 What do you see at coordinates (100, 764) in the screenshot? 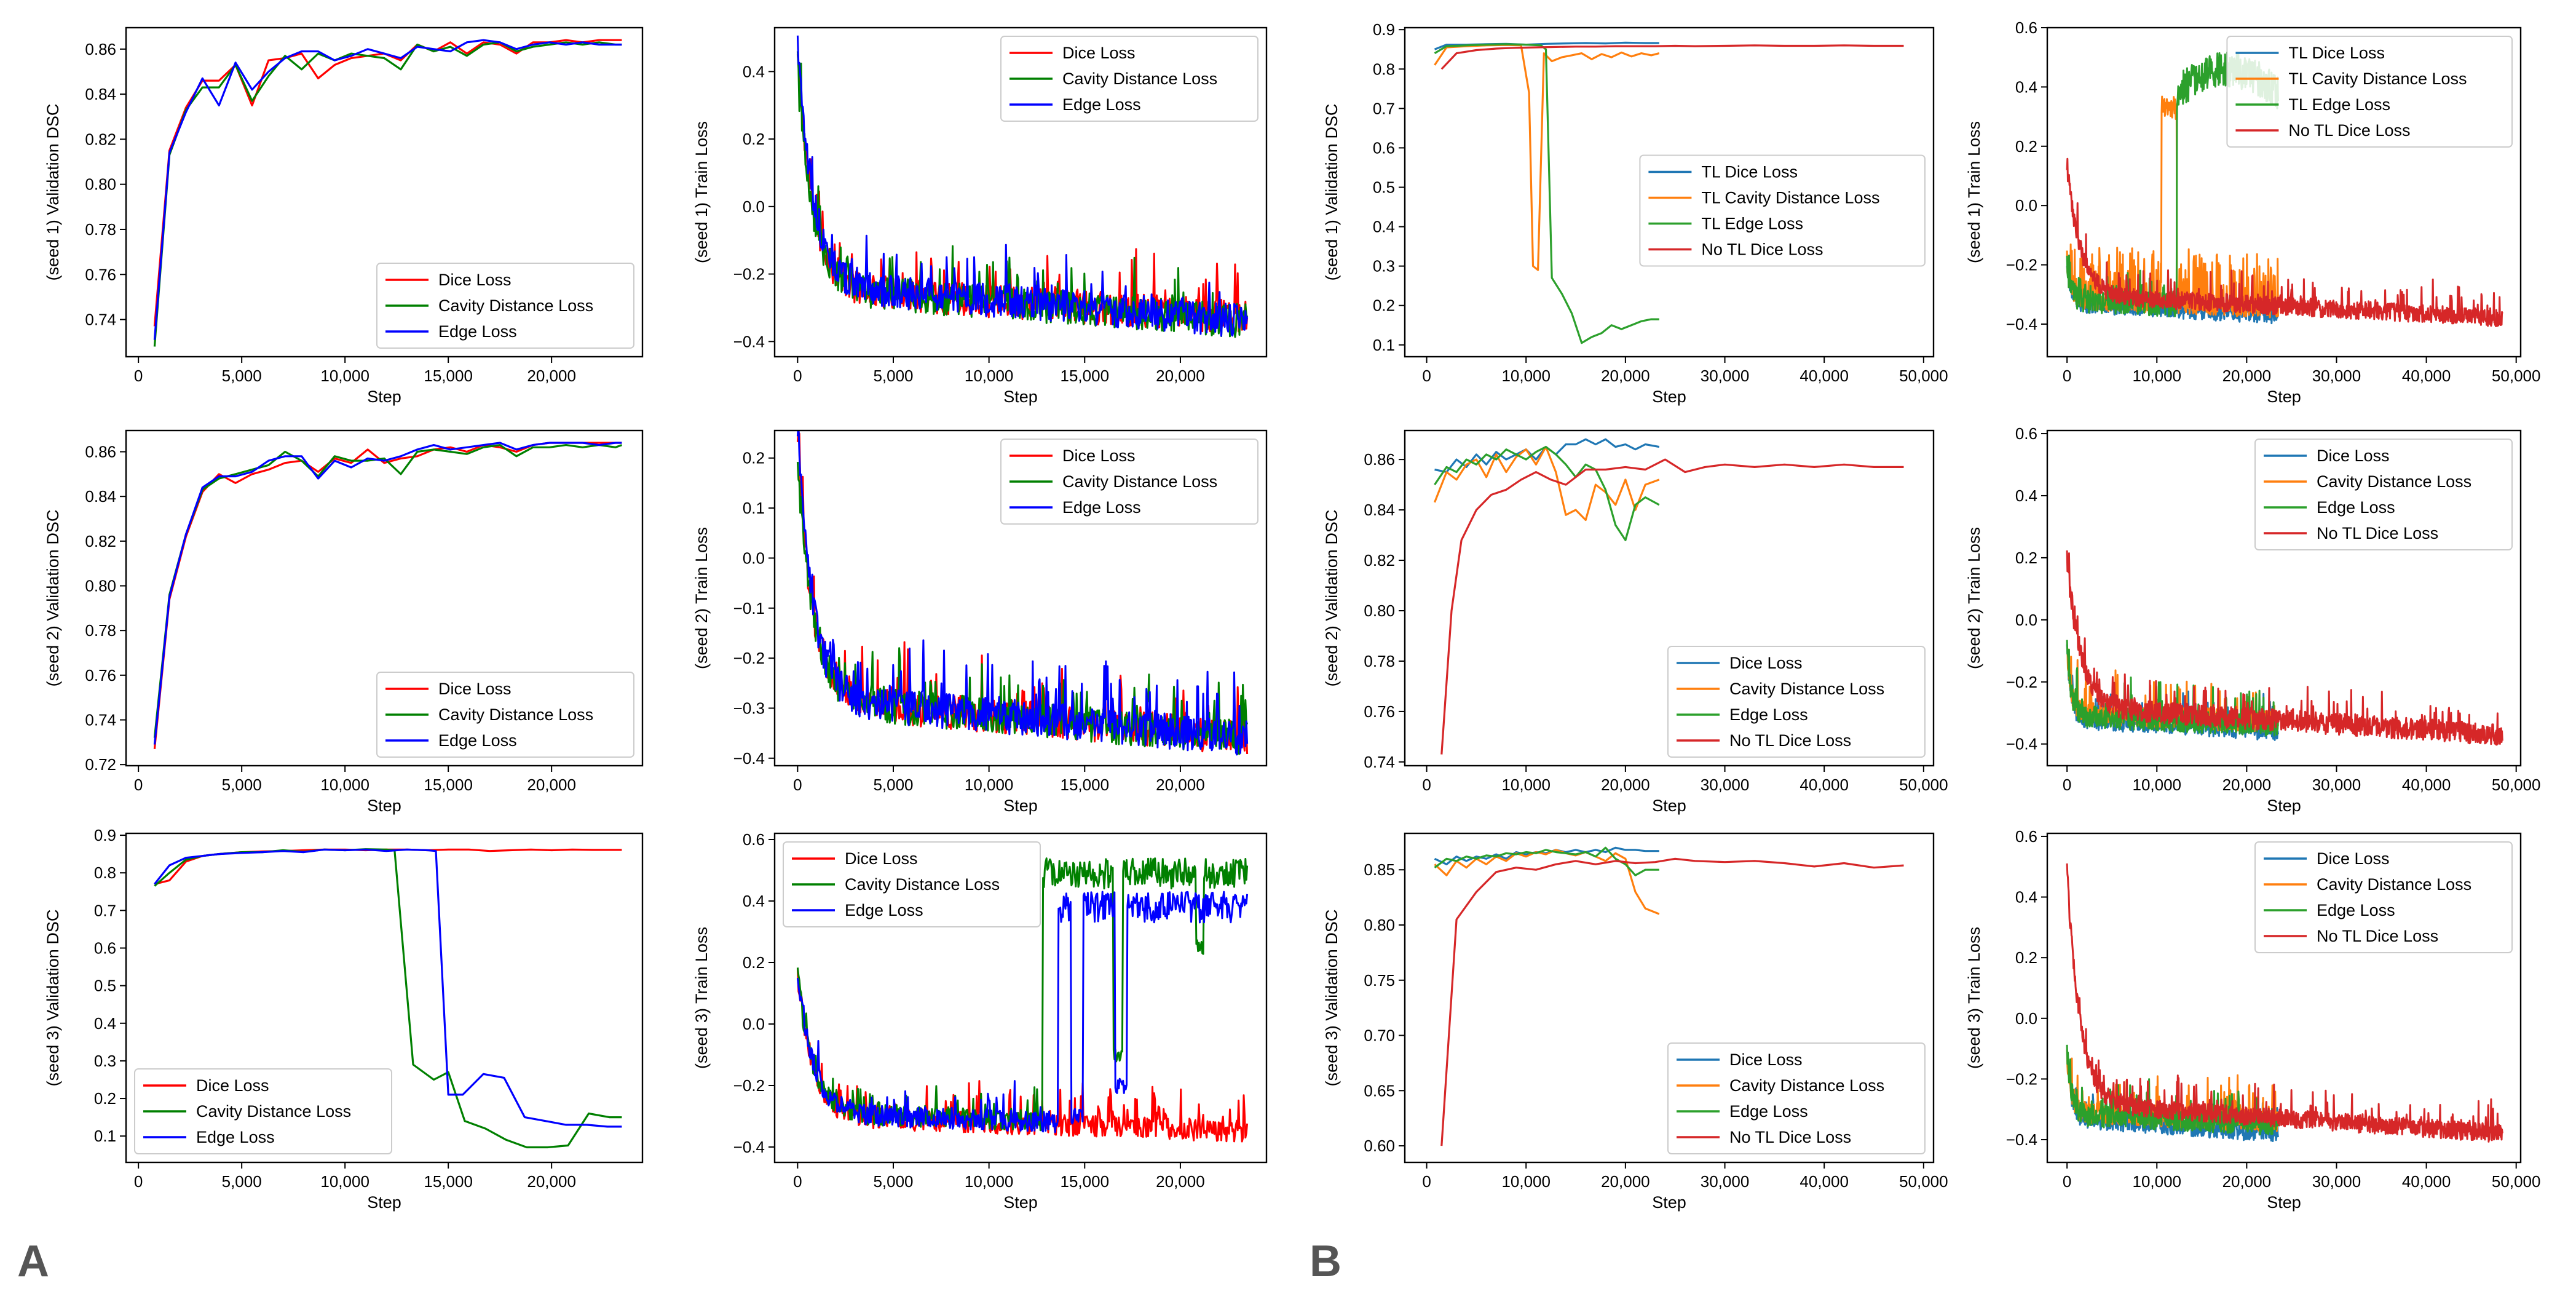
I see `y-tick-label: 0.72` at bounding box center [100, 764].